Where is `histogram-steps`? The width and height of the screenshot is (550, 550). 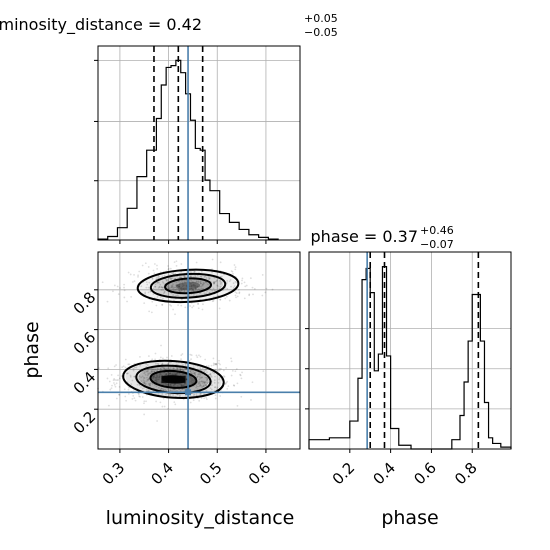 histogram-steps is located at coordinates (410, 357).